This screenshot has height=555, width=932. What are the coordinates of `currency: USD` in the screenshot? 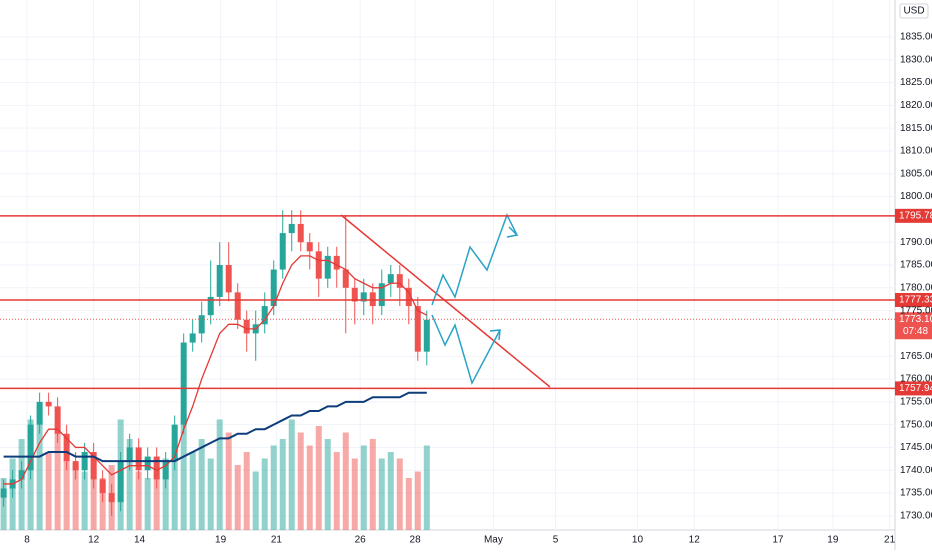 It's located at (913, 11).